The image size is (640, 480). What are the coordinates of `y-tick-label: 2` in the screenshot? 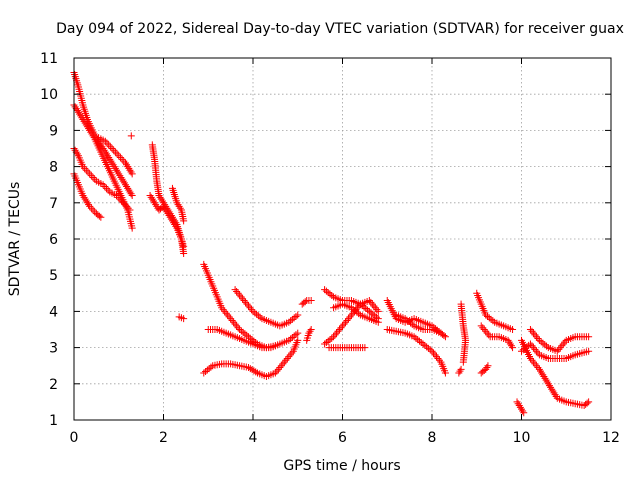 It's located at (53, 385).